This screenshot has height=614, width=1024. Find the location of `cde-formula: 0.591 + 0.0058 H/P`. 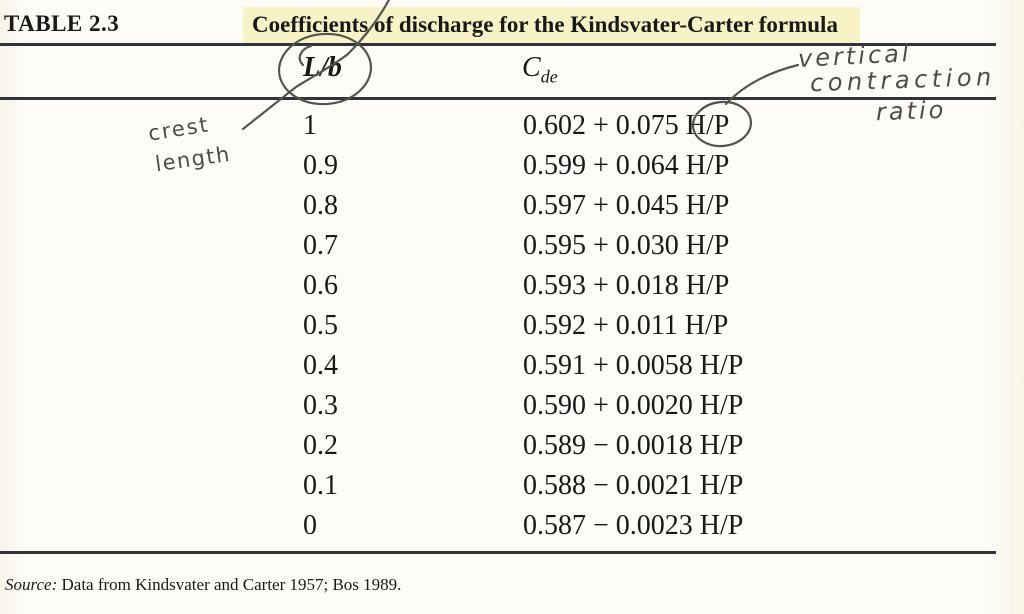

cde-formula: 0.591 + 0.0058 H/P is located at coordinates (633, 365).